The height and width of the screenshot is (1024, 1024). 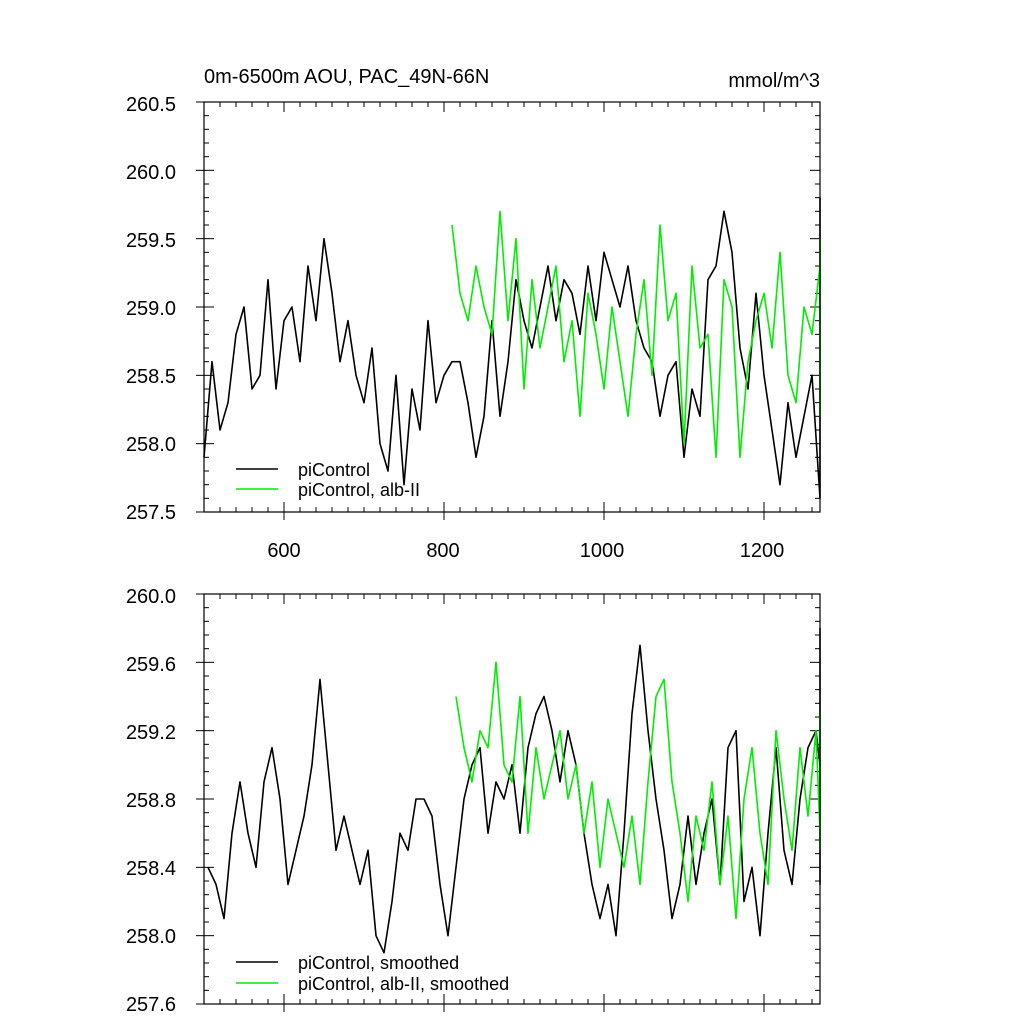 I want to click on top-legend: piControl piControl, alb-II, so click(x=328, y=480).